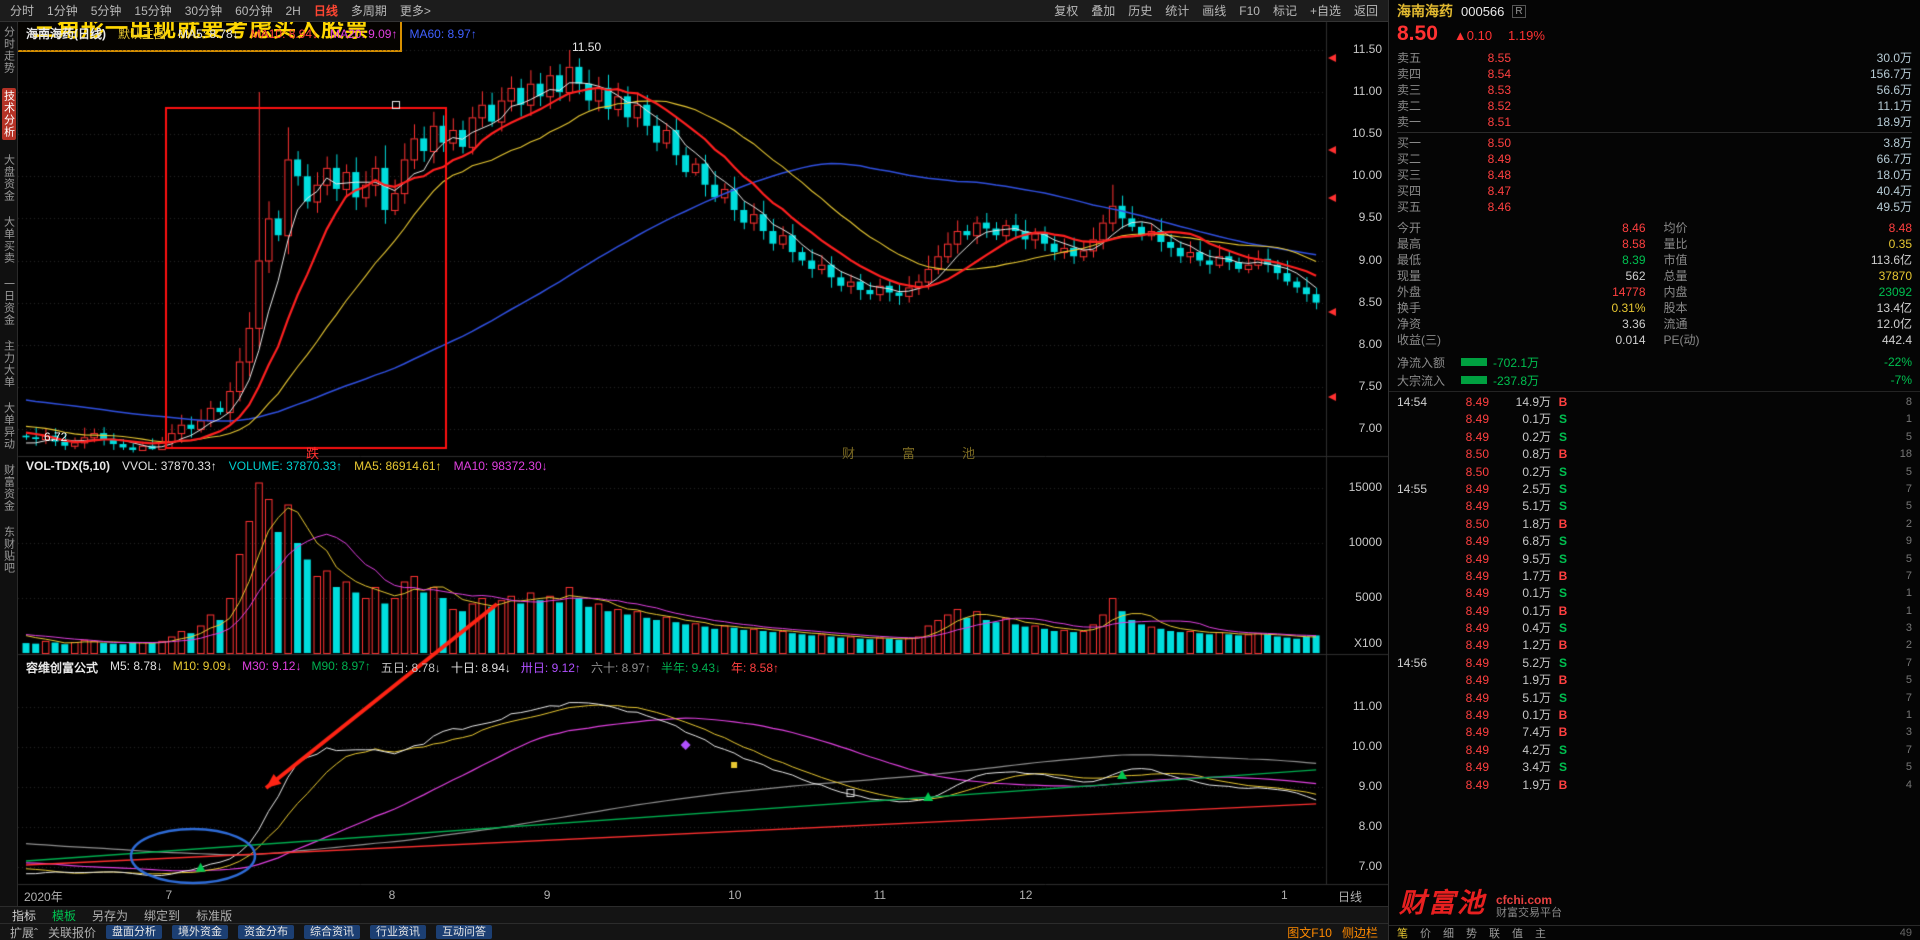  What do you see at coordinates (1177, 11) in the screenshot?
I see `toolbar-button: 统计` at bounding box center [1177, 11].